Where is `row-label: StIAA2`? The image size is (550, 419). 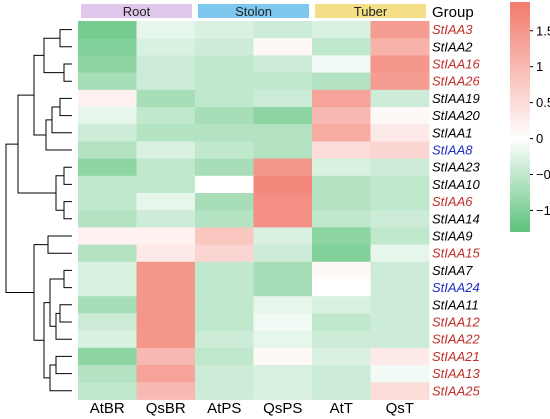 row-label: StIAA2 is located at coordinates (452, 46).